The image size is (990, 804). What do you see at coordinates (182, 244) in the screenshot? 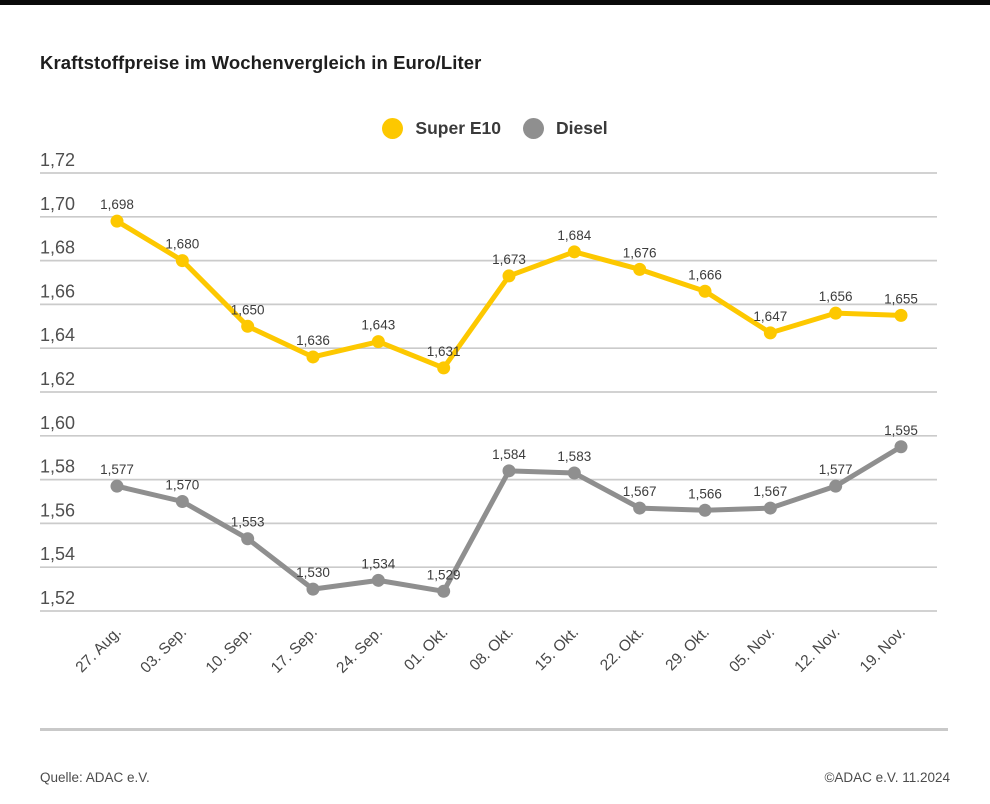
I see `data-point-label-super-e10: 1,680` at bounding box center [182, 244].